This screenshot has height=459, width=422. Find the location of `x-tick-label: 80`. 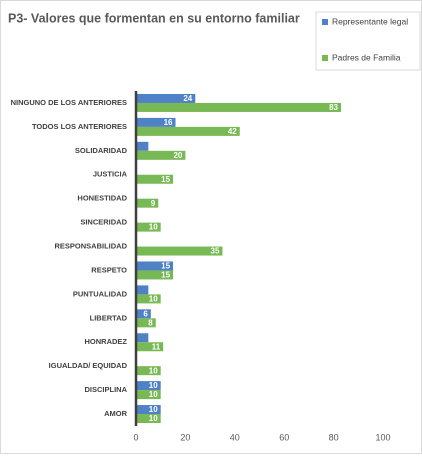

x-tick-label: 80 is located at coordinates (334, 437).